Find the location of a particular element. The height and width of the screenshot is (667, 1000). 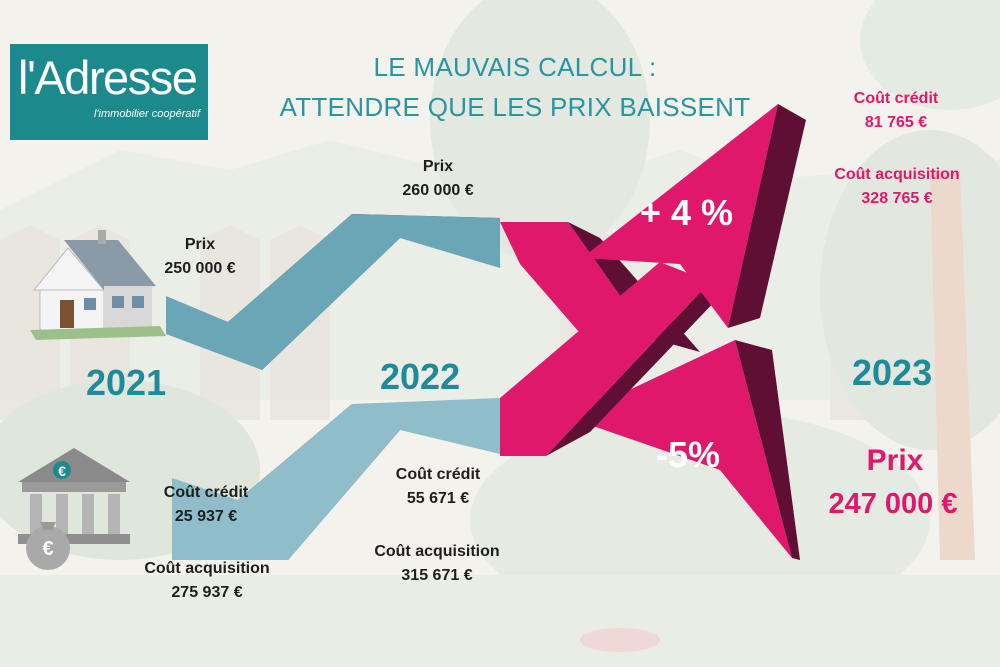

brand-logo: l'Adresse l'immobilier coopératif is located at coordinates (109, 92).